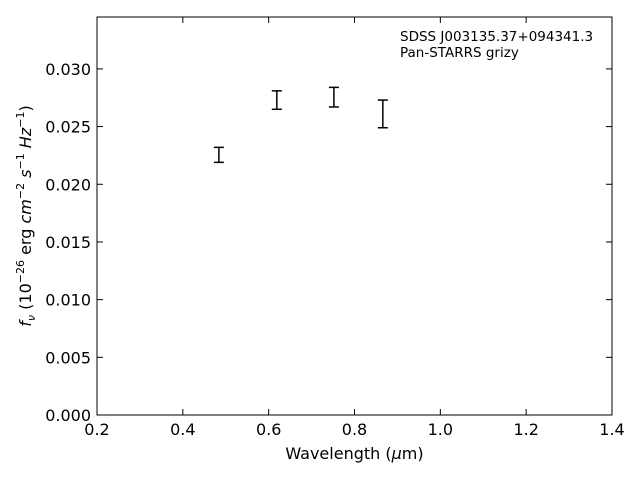 The width and height of the screenshot is (640, 480). I want to click on x-tick-label: 1.2, so click(525, 429).